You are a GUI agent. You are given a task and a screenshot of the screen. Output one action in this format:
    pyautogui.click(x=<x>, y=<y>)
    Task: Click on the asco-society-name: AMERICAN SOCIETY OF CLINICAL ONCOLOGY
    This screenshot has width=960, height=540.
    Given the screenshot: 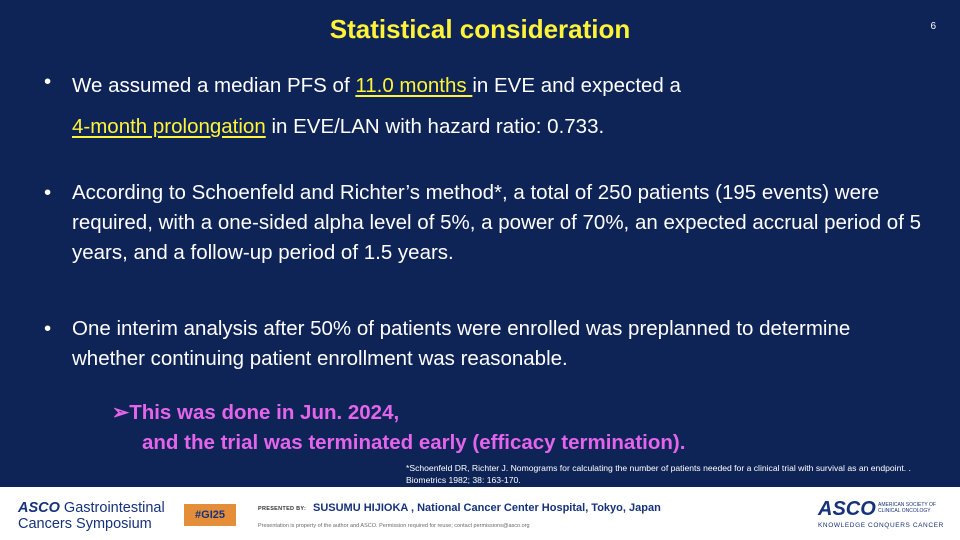 What is the action you would take?
    pyautogui.click(x=907, y=508)
    